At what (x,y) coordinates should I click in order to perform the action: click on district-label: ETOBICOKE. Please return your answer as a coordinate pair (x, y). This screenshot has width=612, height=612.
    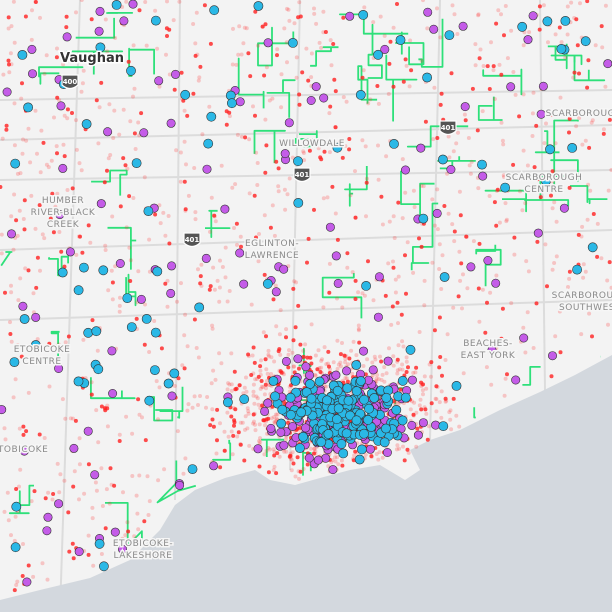
    Looking at the image, I should click on (24, 450).